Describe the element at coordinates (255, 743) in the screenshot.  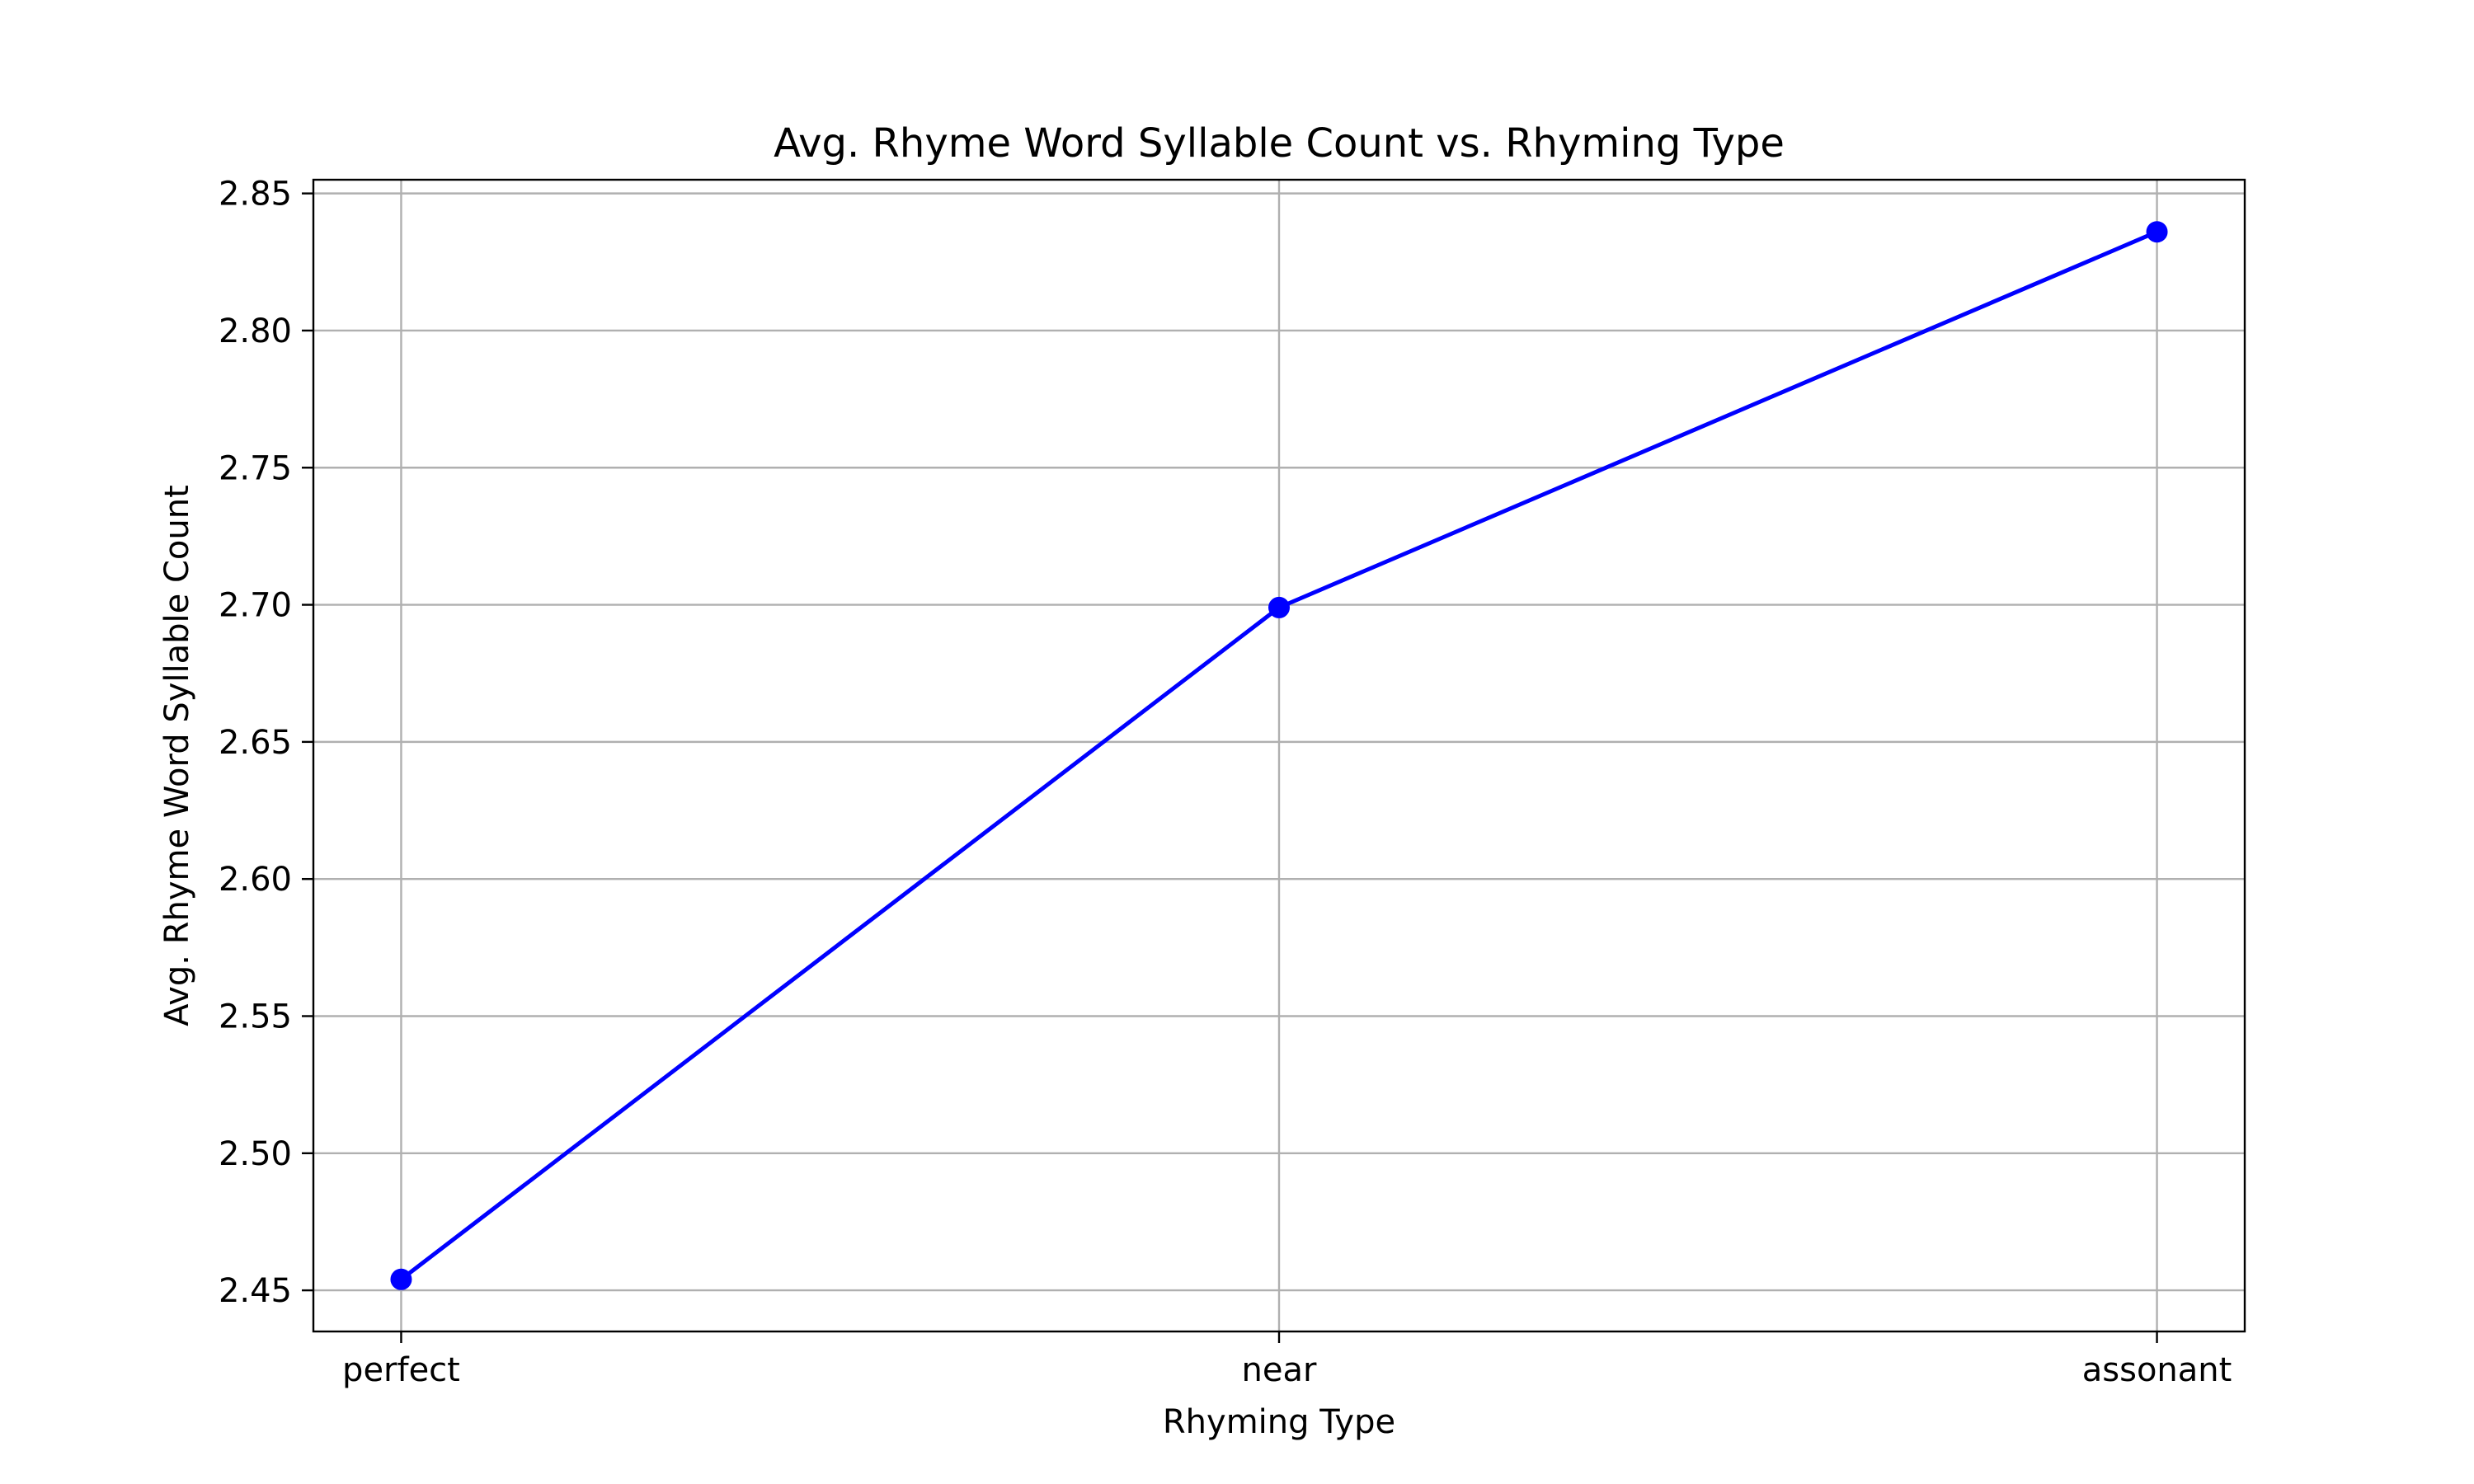
I see `y-tick-label: 2.65` at that location.